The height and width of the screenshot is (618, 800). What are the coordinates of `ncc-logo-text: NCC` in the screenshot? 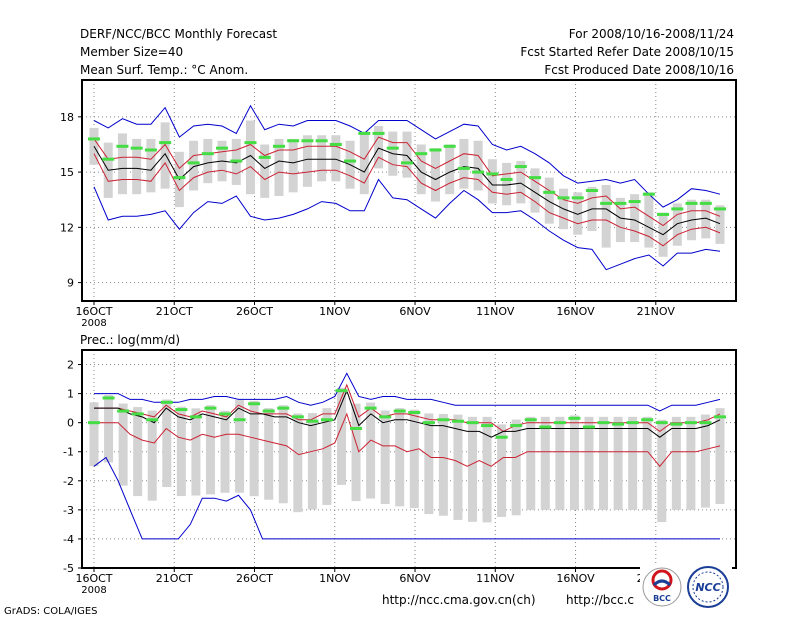 It's located at (707, 587).